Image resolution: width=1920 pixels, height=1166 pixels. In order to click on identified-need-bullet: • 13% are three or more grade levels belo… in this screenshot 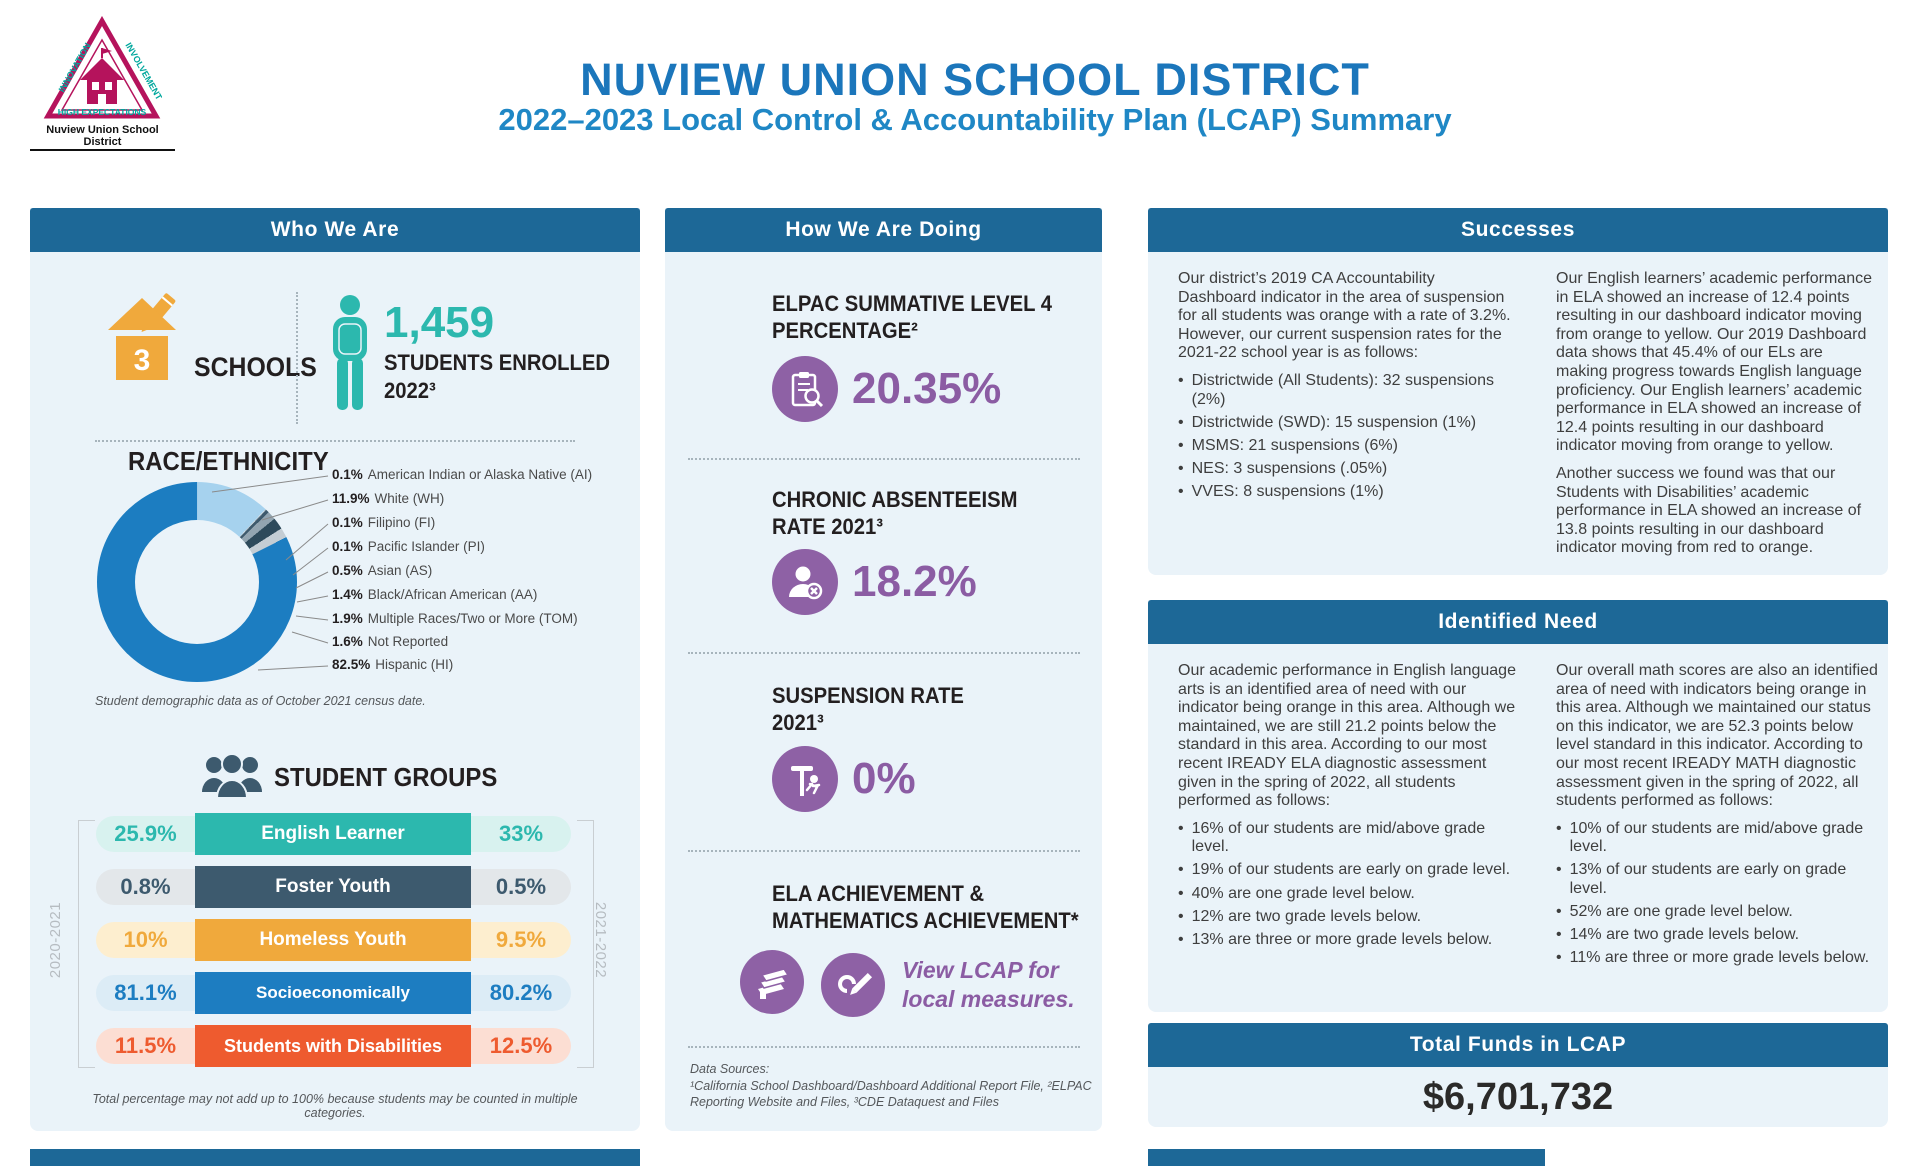, I will do `click(1335, 939)`.